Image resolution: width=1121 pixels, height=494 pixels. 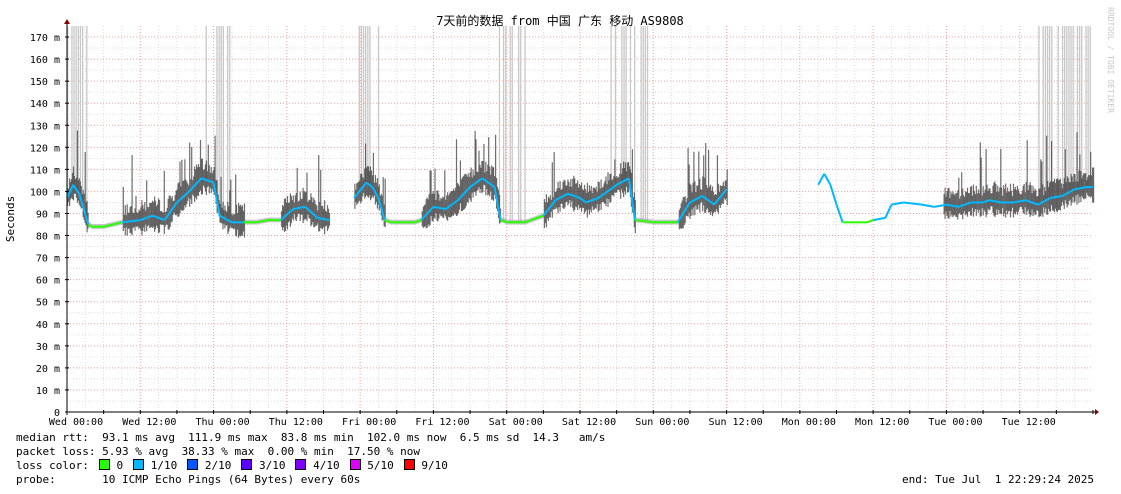 I want to click on y-tick-label: 110 m, so click(x=45, y=170).